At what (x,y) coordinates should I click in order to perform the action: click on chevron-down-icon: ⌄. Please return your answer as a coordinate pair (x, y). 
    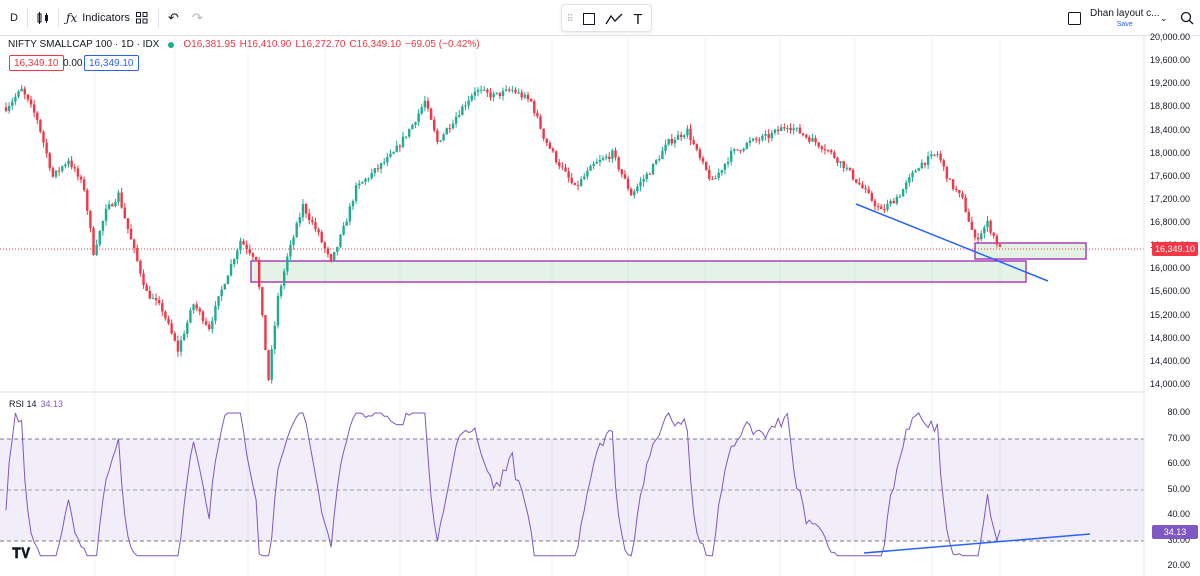
    Looking at the image, I should click on (1164, 17).